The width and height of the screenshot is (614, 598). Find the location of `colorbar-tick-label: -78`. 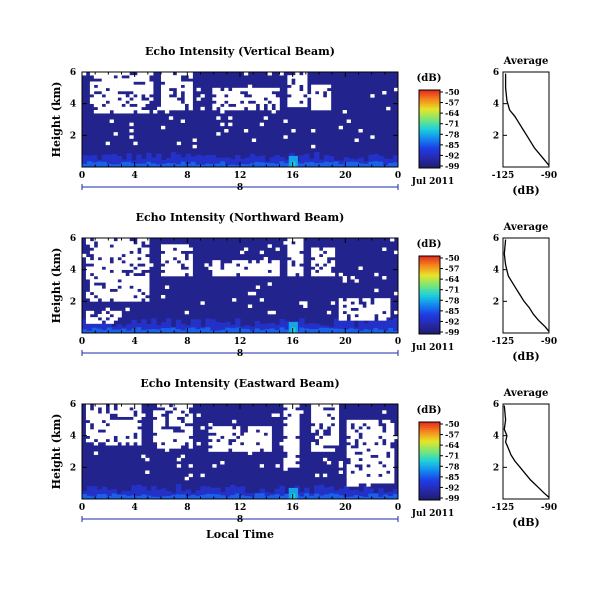

colorbar-tick-label: -78 is located at coordinates (452, 466).